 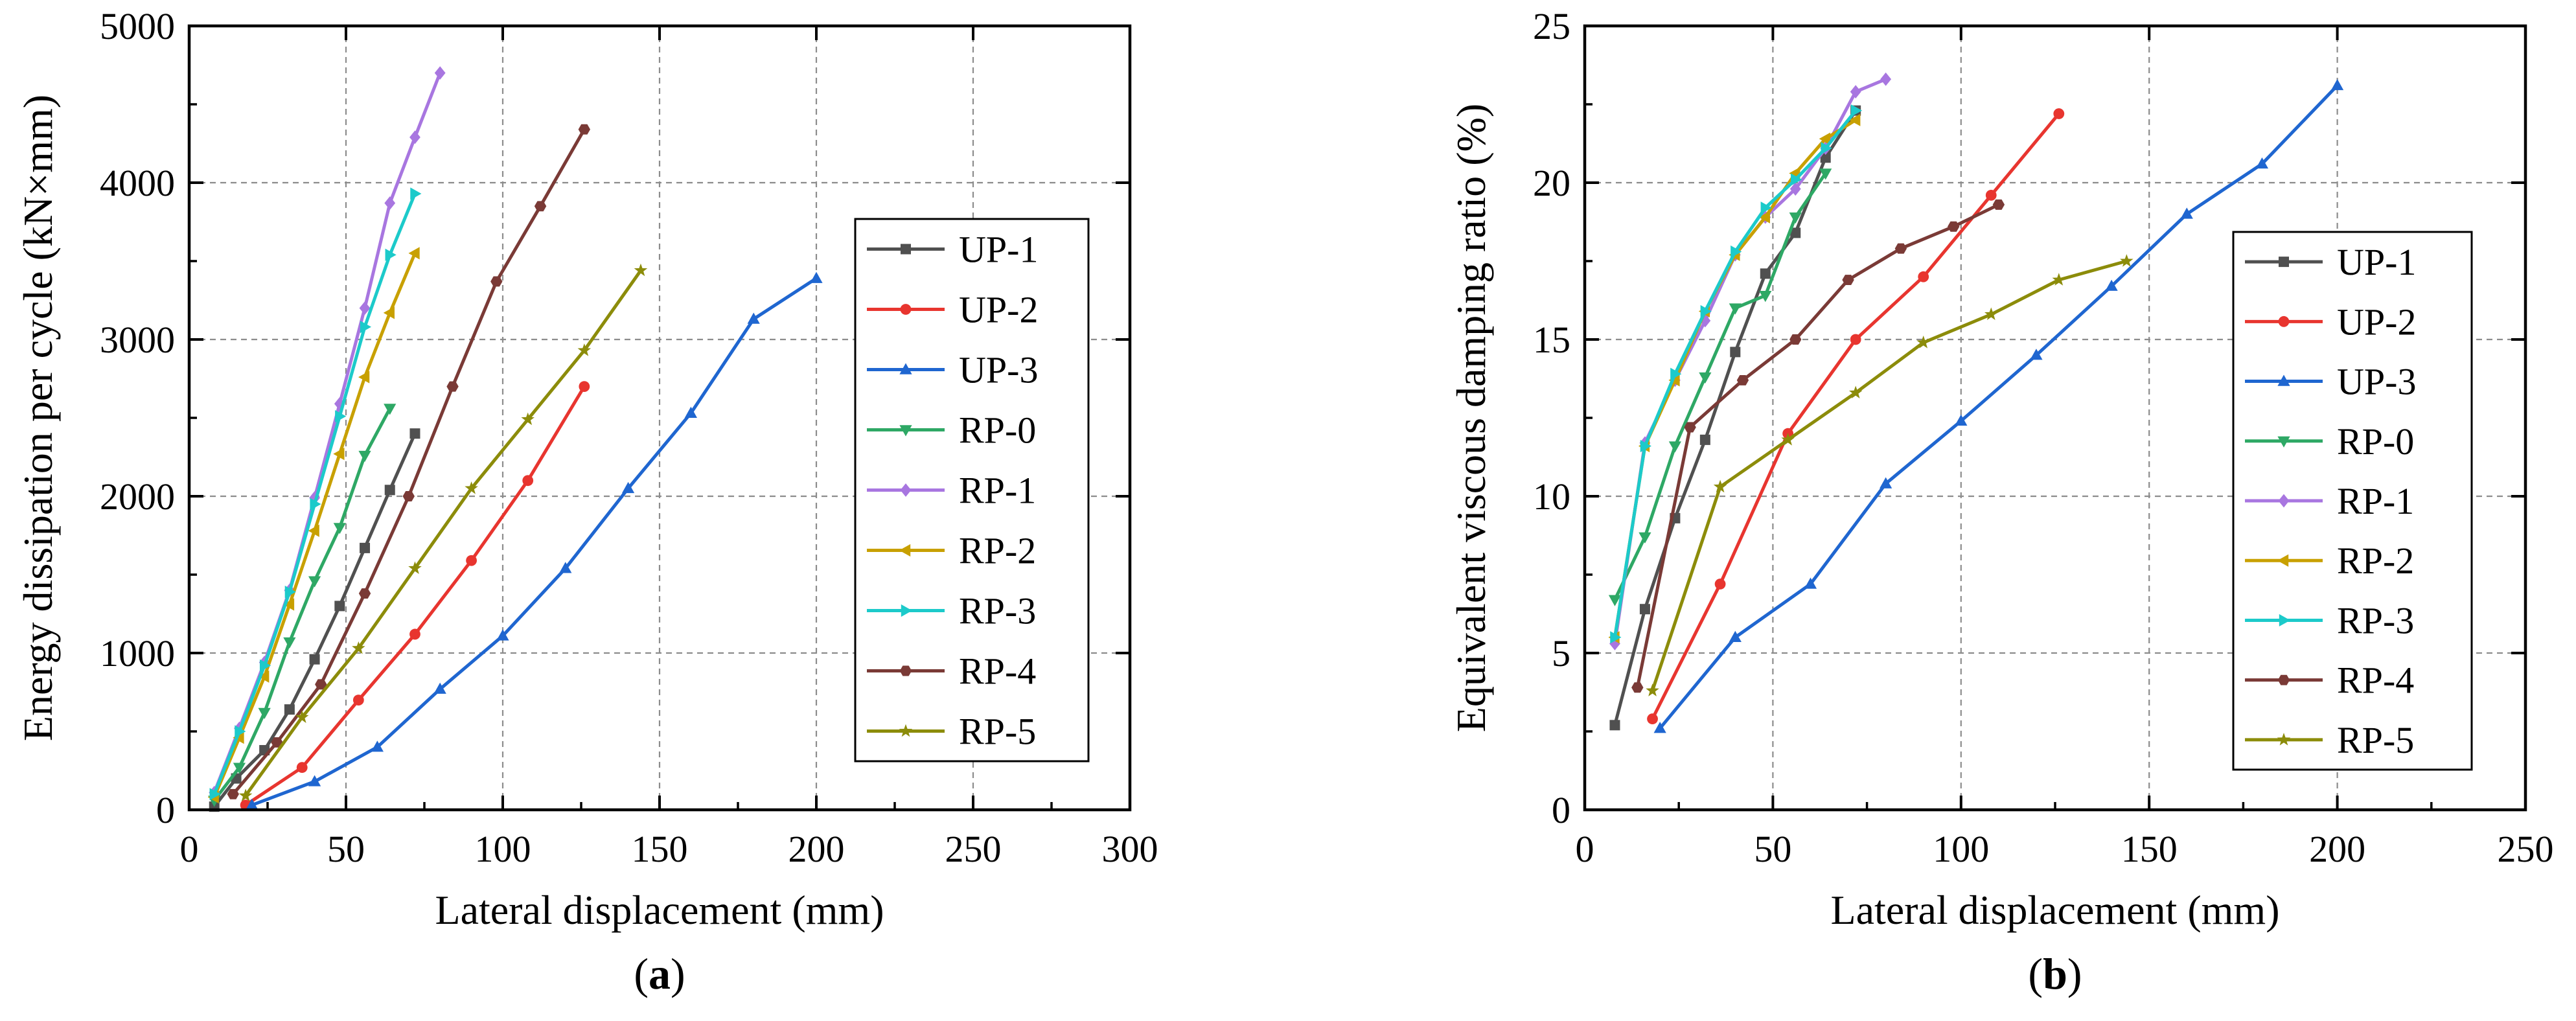 What do you see at coordinates (998, 310) in the screenshot?
I see `legend-label: UP-2` at bounding box center [998, 310].